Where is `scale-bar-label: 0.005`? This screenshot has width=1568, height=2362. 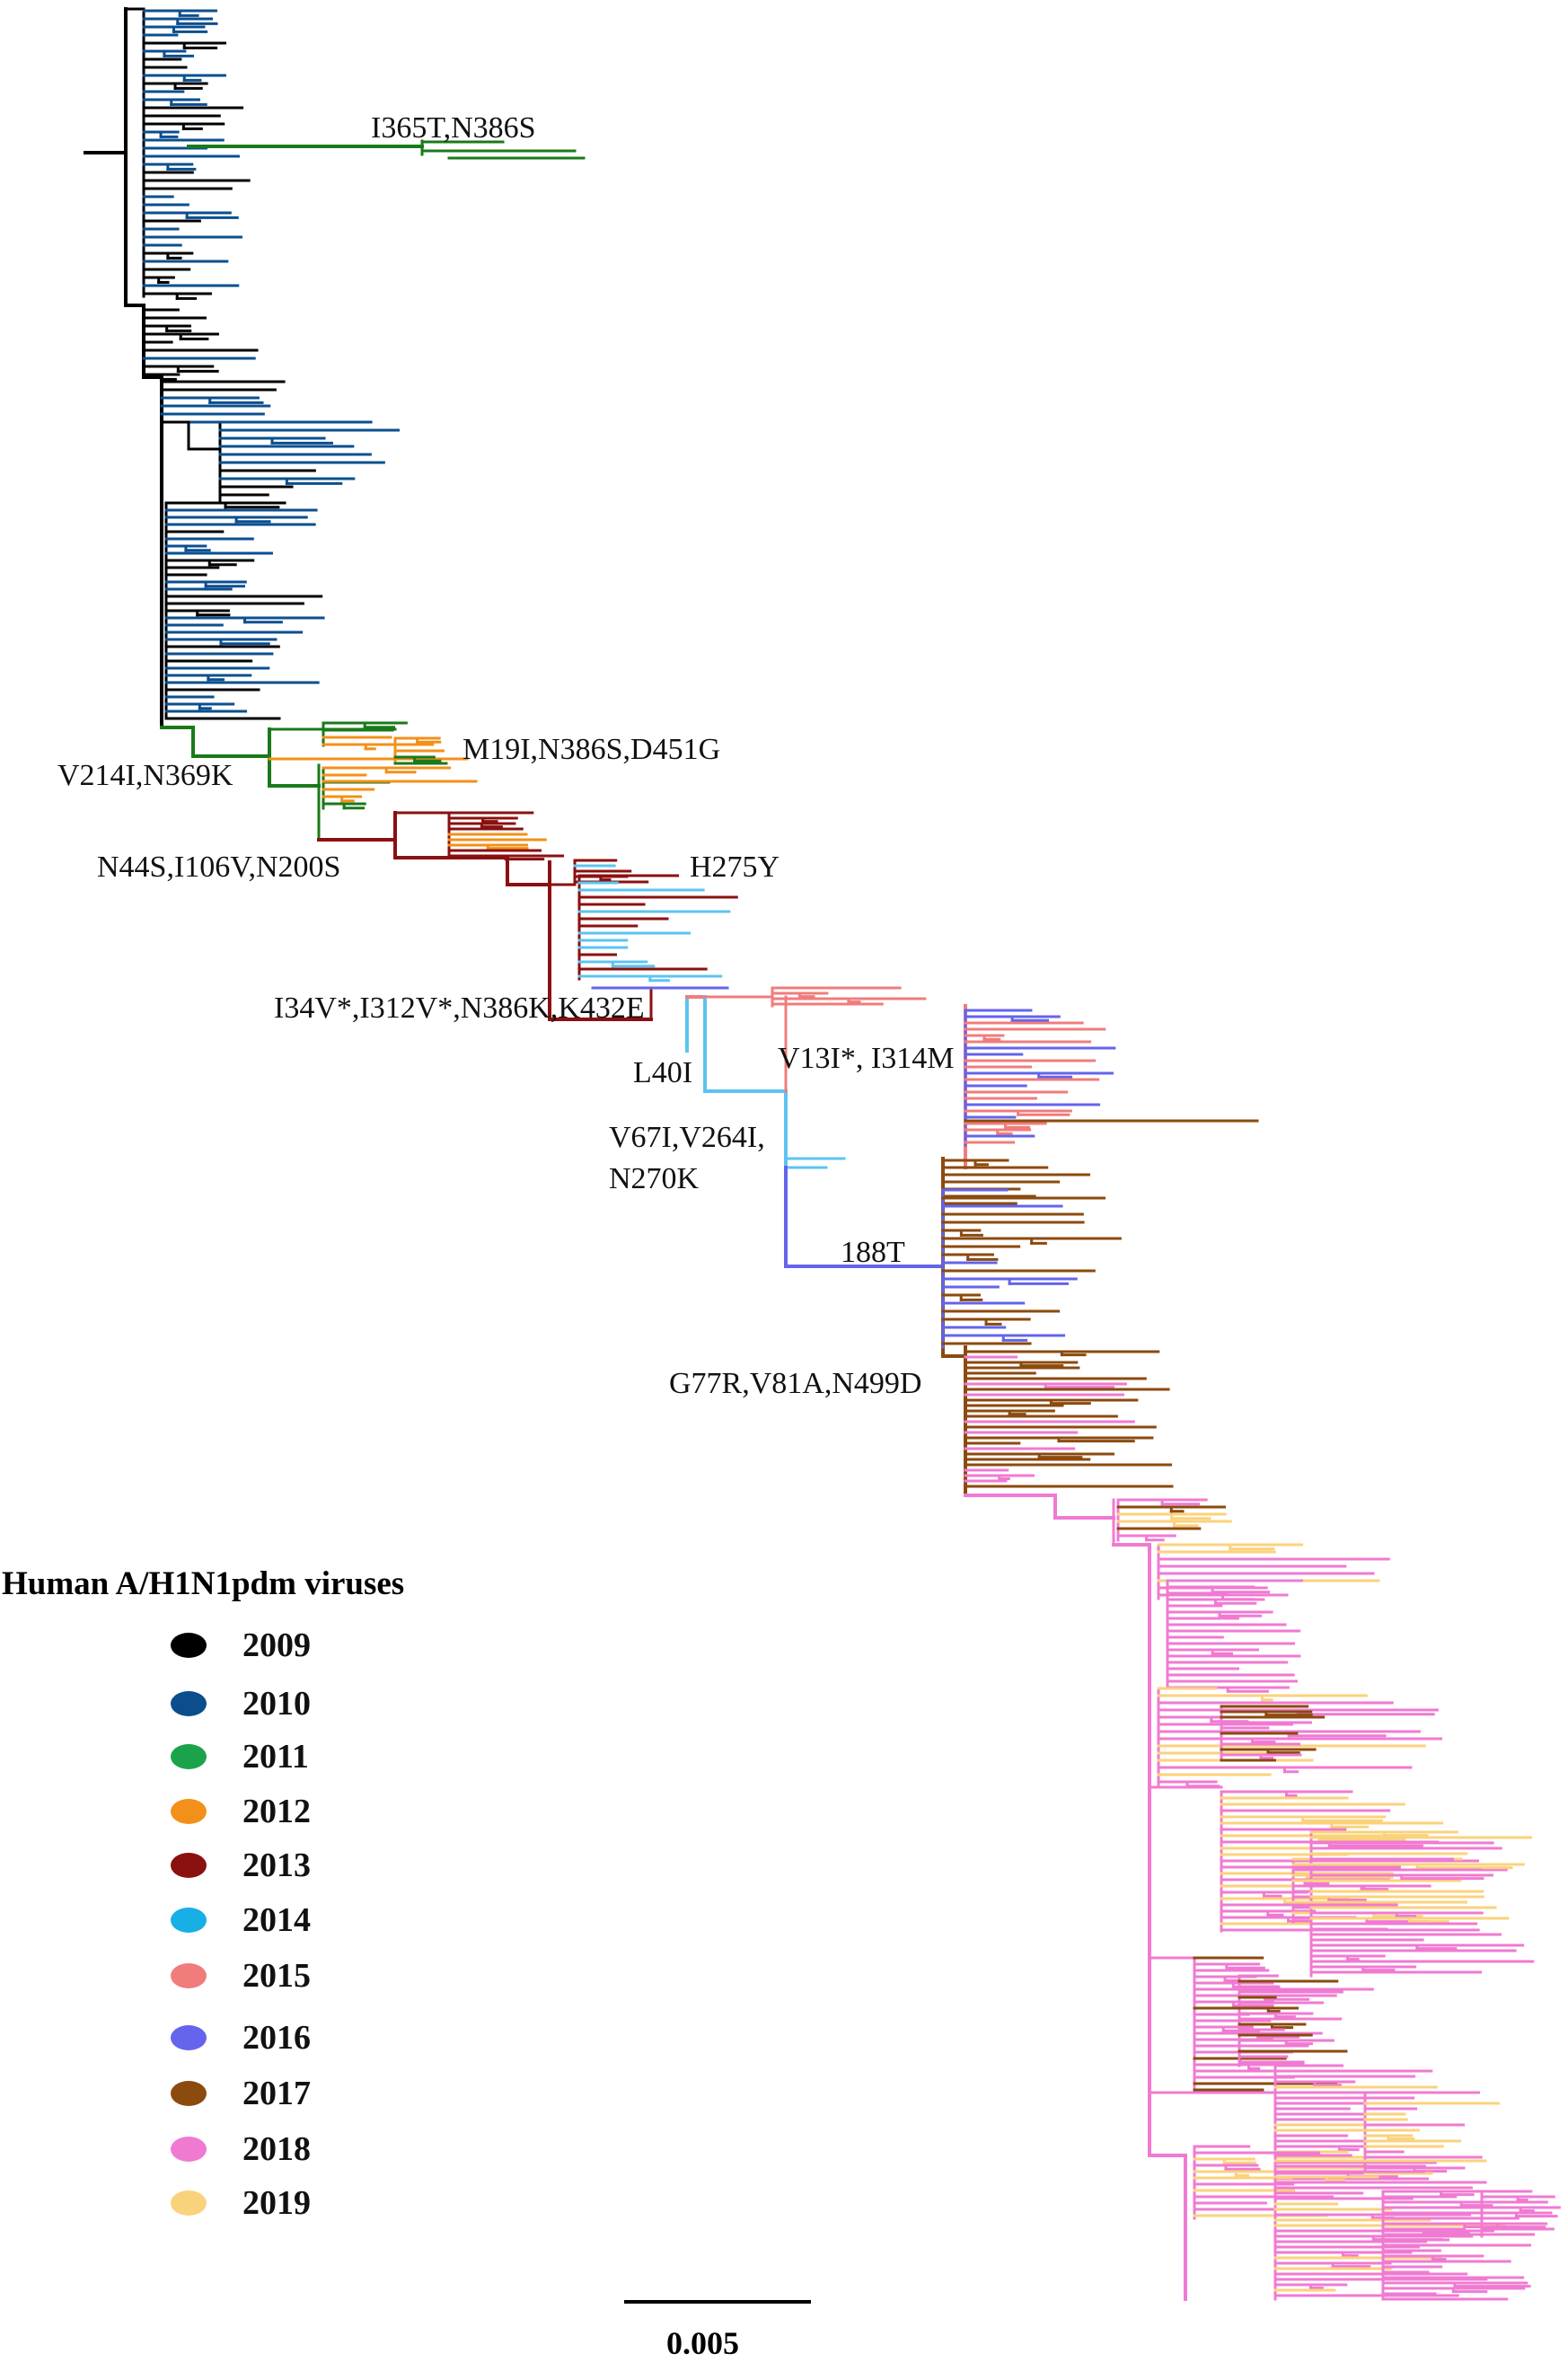
scale-bar-label: 0.005 is located at coordinates (702, 2343).